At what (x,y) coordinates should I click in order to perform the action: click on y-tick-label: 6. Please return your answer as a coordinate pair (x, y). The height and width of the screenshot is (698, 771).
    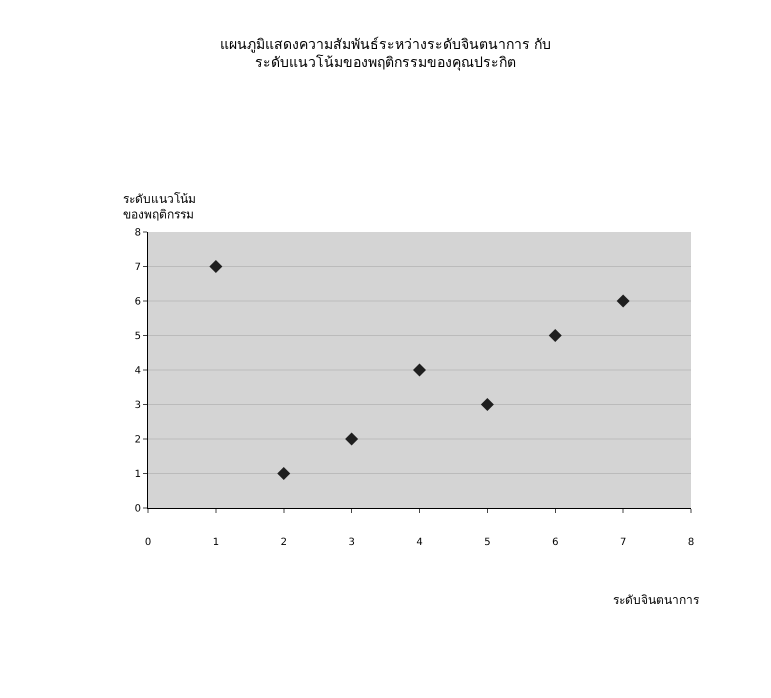
    Looking at the image, I should click on (137, 302).